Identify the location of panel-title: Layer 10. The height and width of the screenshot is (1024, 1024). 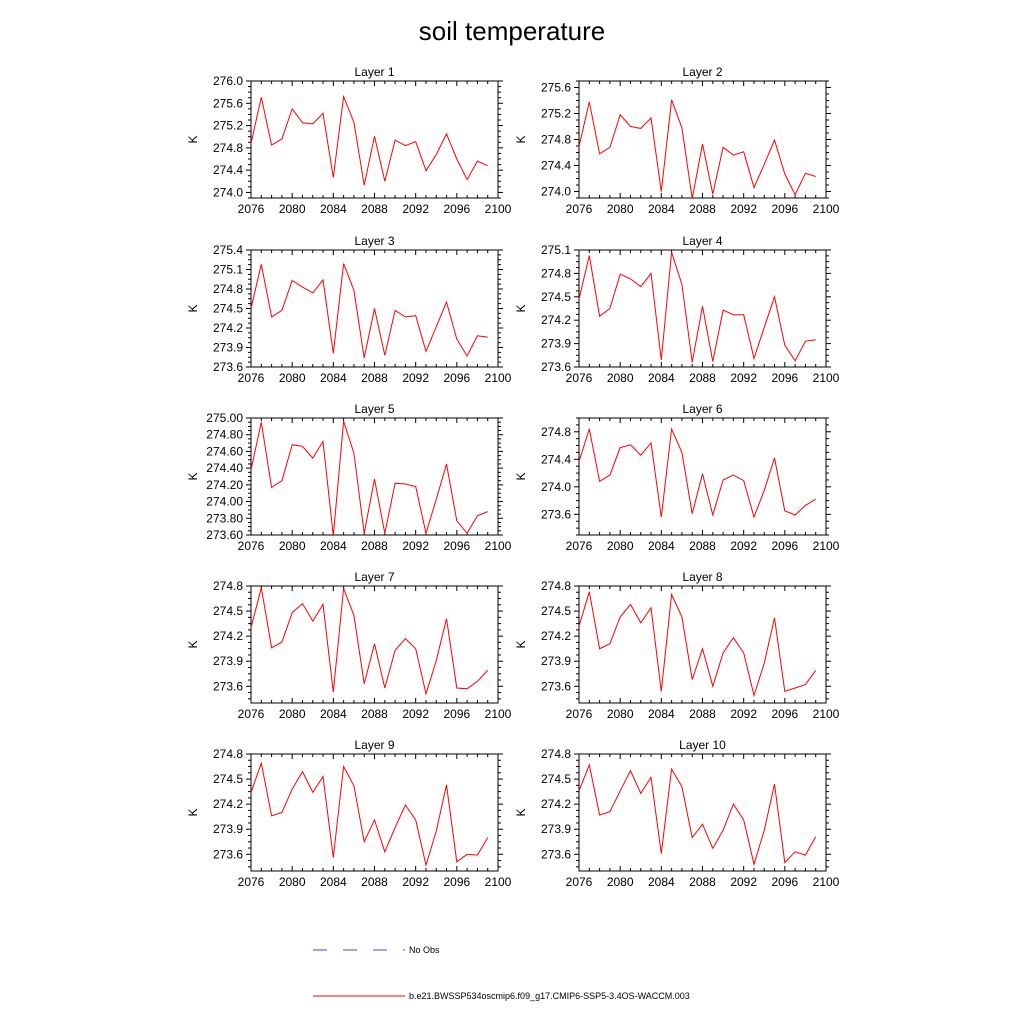
(702, 745).